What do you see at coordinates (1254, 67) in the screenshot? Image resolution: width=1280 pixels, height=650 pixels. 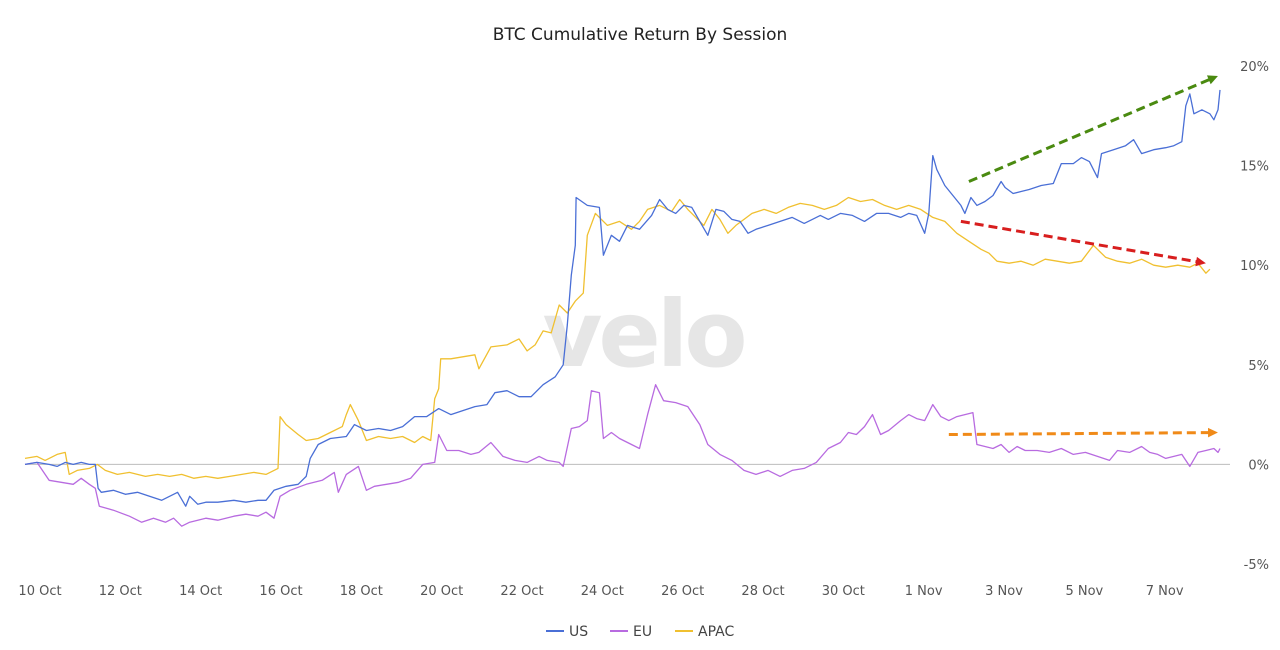 I see `y-tick-label: 20%` at bounding box center [1254, 67].